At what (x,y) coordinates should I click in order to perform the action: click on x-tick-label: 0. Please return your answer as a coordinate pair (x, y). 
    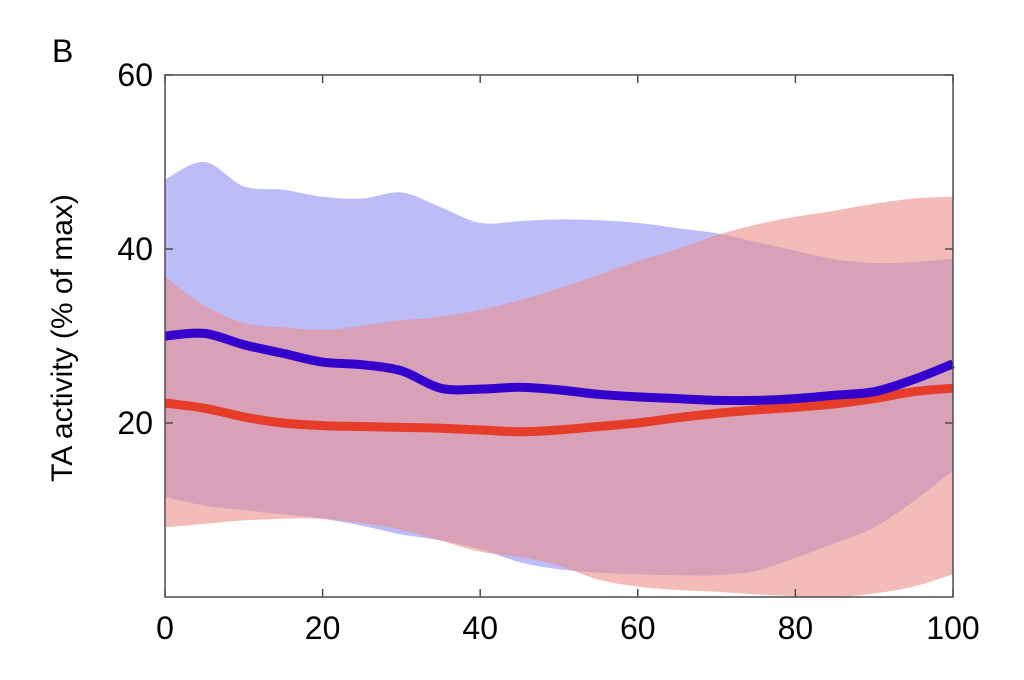
    Looking at the image, I should click on (165, 628).